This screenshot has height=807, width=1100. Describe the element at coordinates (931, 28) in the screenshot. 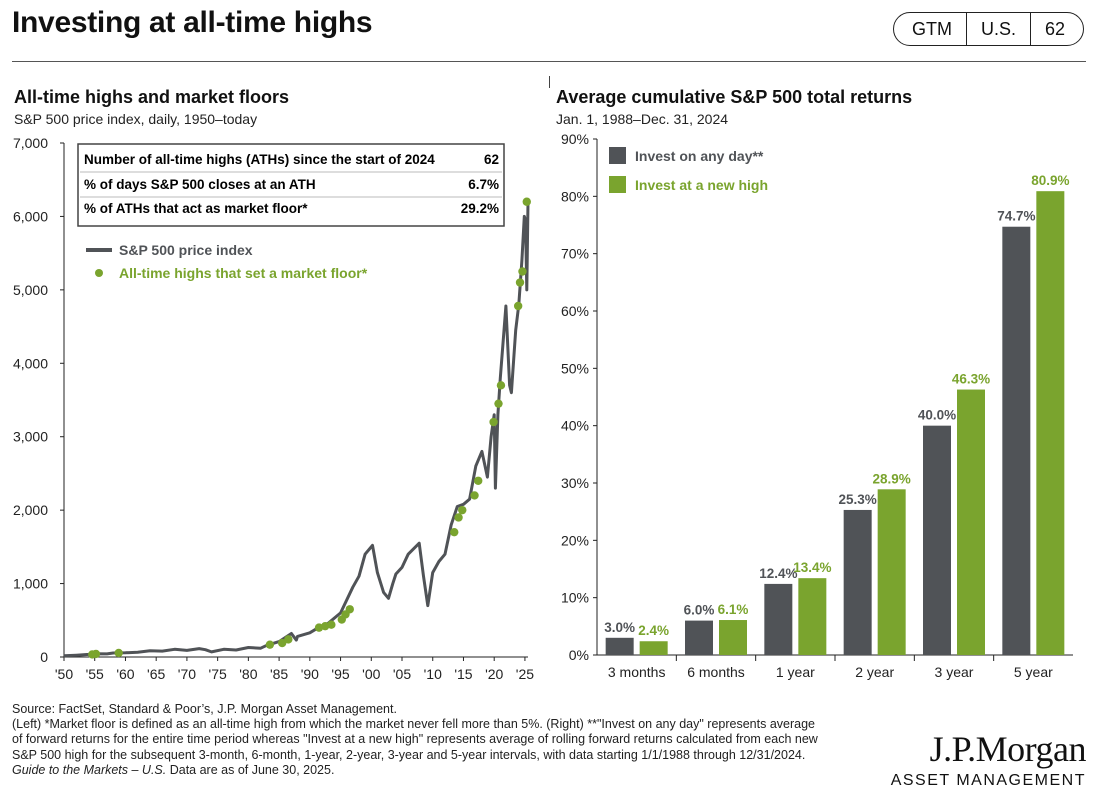

I see `badge-gtm: GTM` at that location.